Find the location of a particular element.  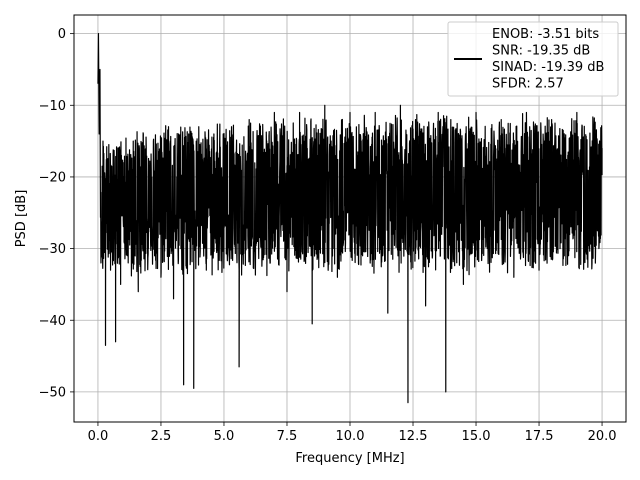

legend-snr: SNR: -19.35 dB is located at coordinates (541, 51).